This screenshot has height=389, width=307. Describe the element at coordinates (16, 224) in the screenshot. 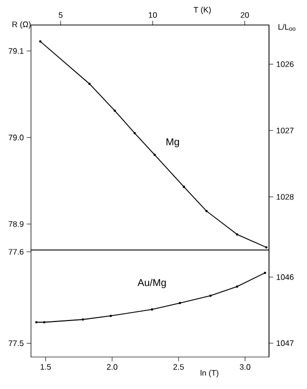

I see `y-tick-label: 78.9` at that location.